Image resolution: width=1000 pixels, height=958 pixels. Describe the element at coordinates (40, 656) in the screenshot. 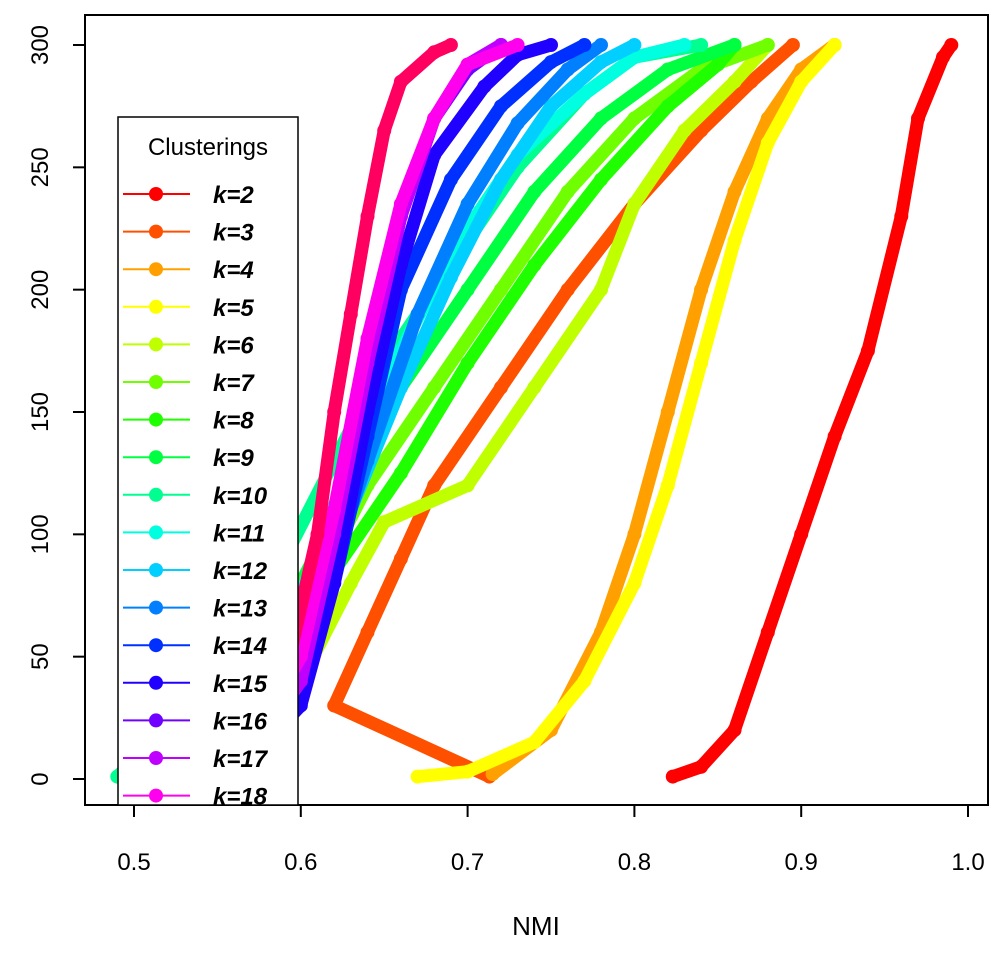

I see `y-tick-label: 50` at that location.